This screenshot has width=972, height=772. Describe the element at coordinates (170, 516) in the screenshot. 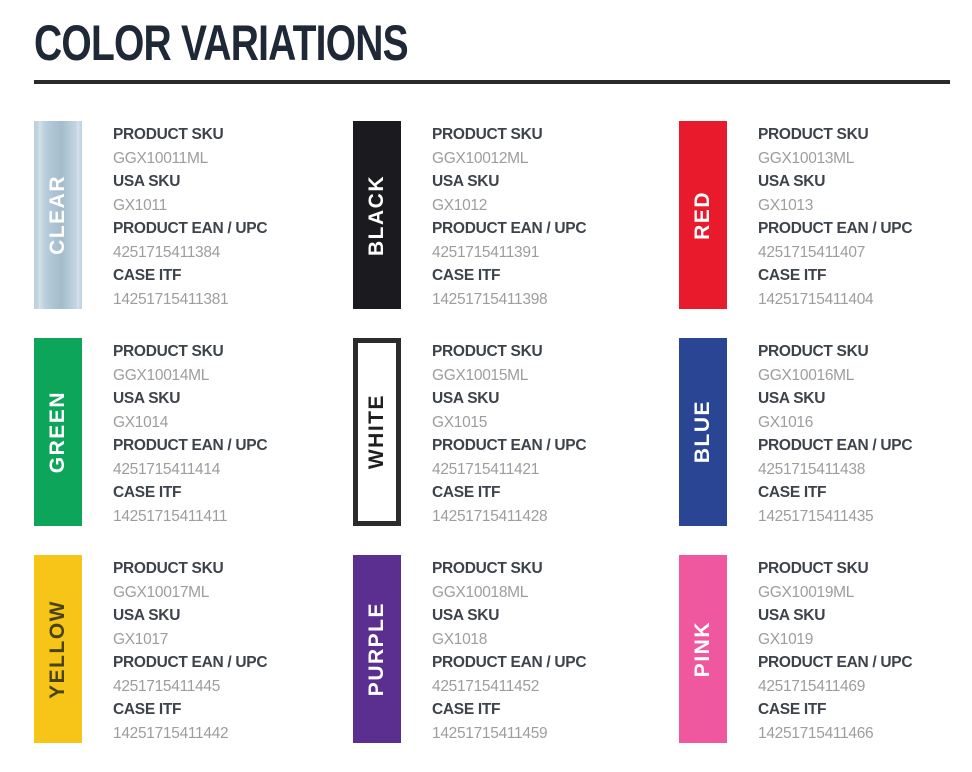

I see `case-itf-value: 14251715411411` at that location.